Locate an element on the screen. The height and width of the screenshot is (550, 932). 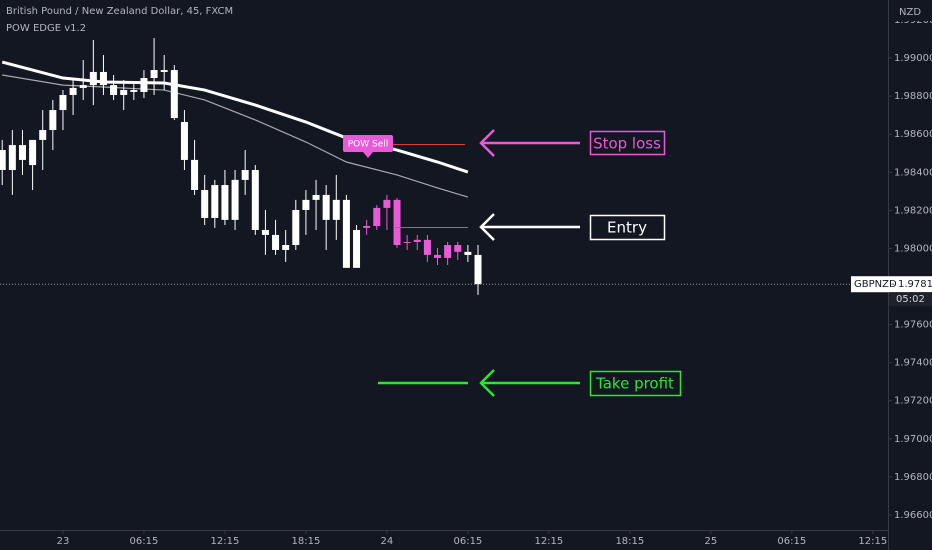
y-tick-label: 1.97400 is located at coordinates (913, 363).